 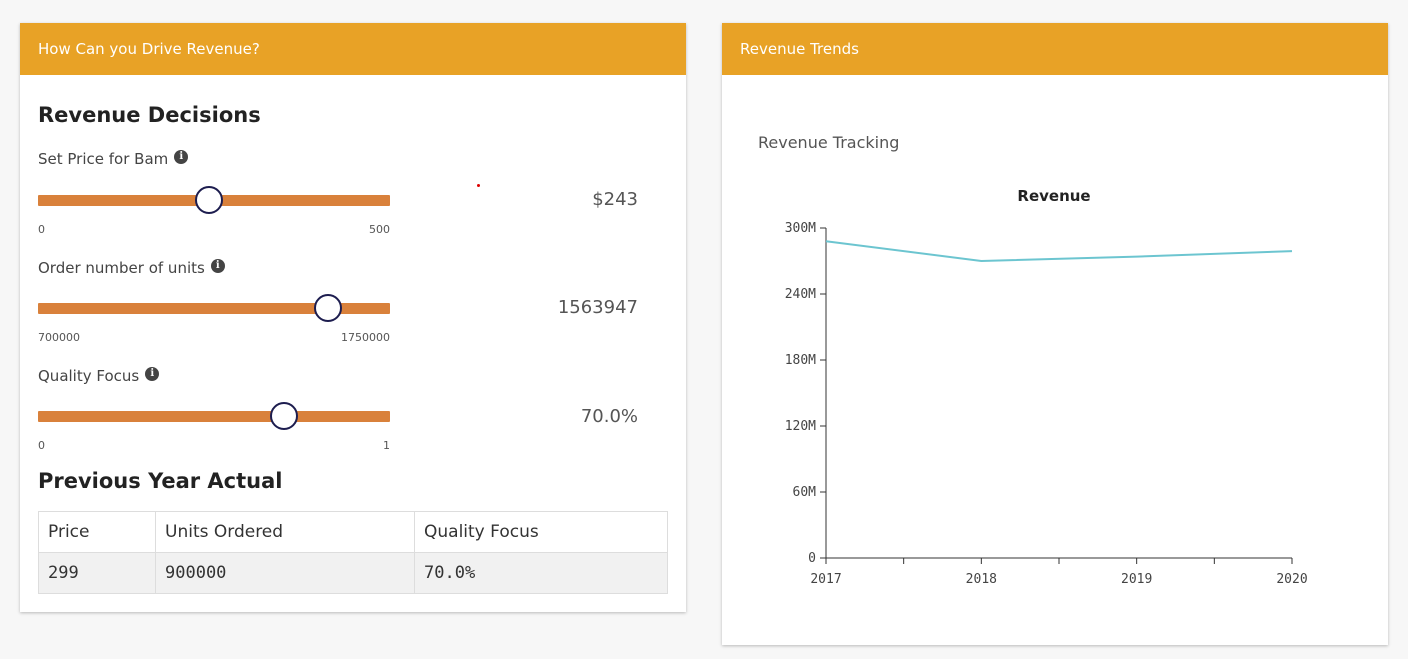 I want to click on quality-slider-label: Quality Focus i, so click(x=99, y=376).